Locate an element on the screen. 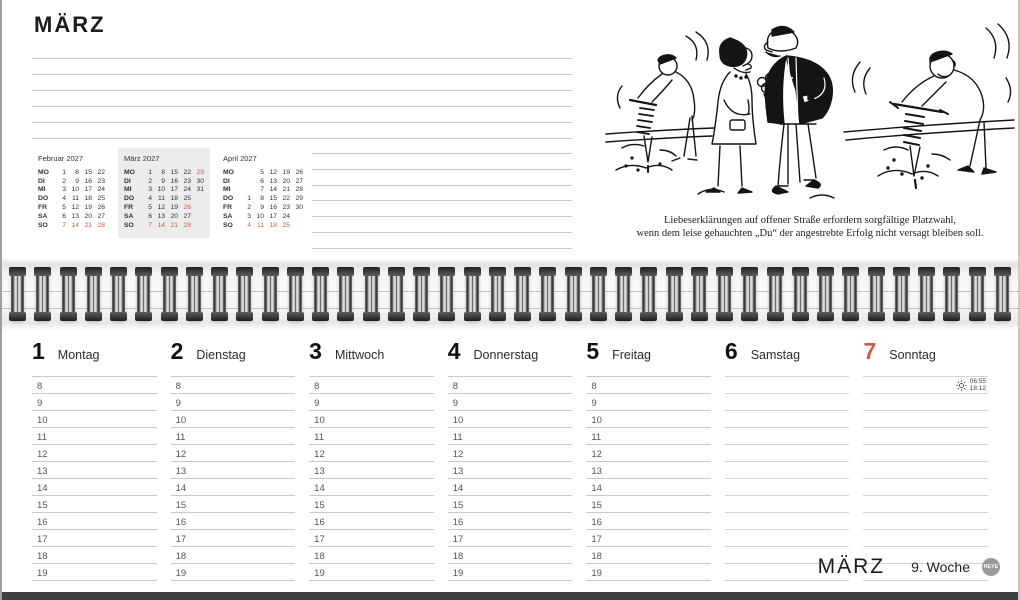 This screenshot has width=1020, height=600. hour-row: 06:55 18:12 is located at coordinates (926, 385).